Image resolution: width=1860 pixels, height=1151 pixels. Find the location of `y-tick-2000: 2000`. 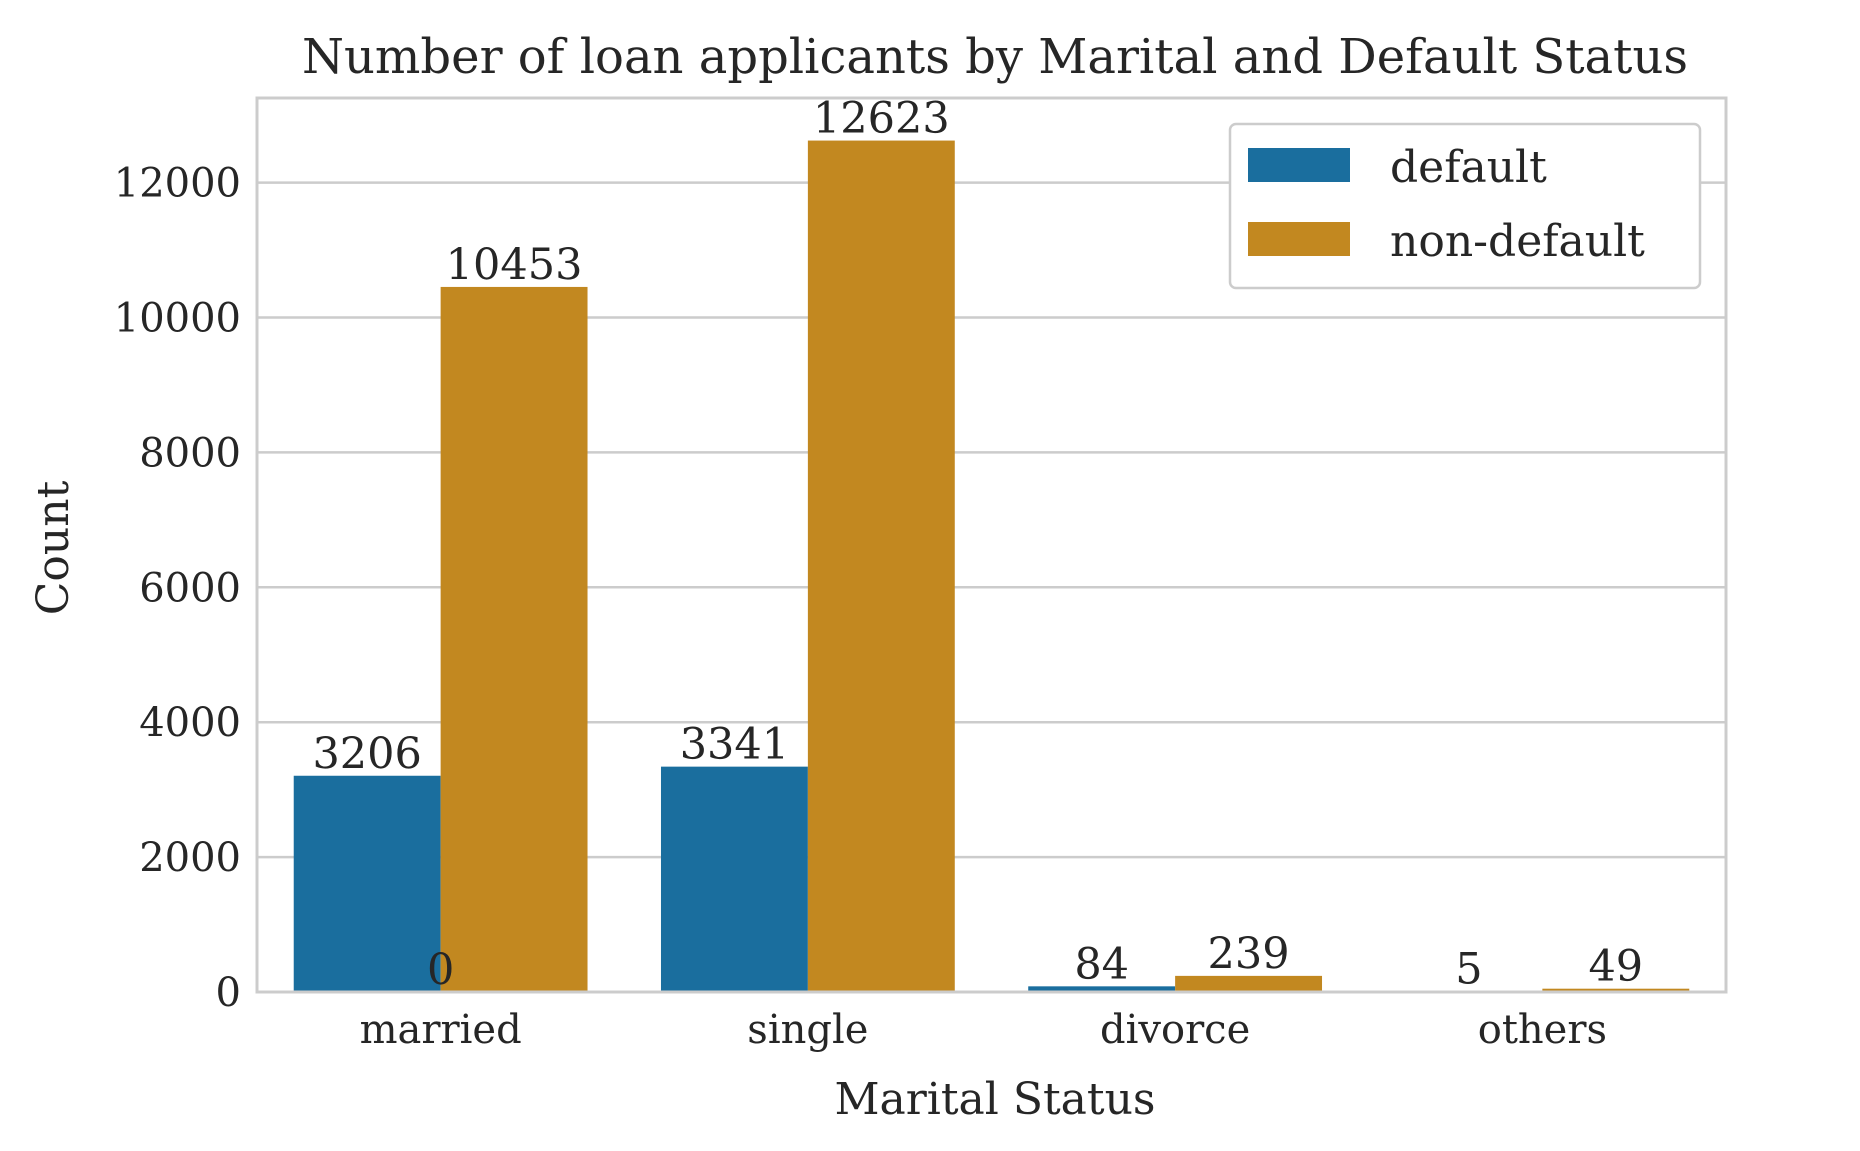

y-tick-2000: 2000 is located at coordinates (190, 858).